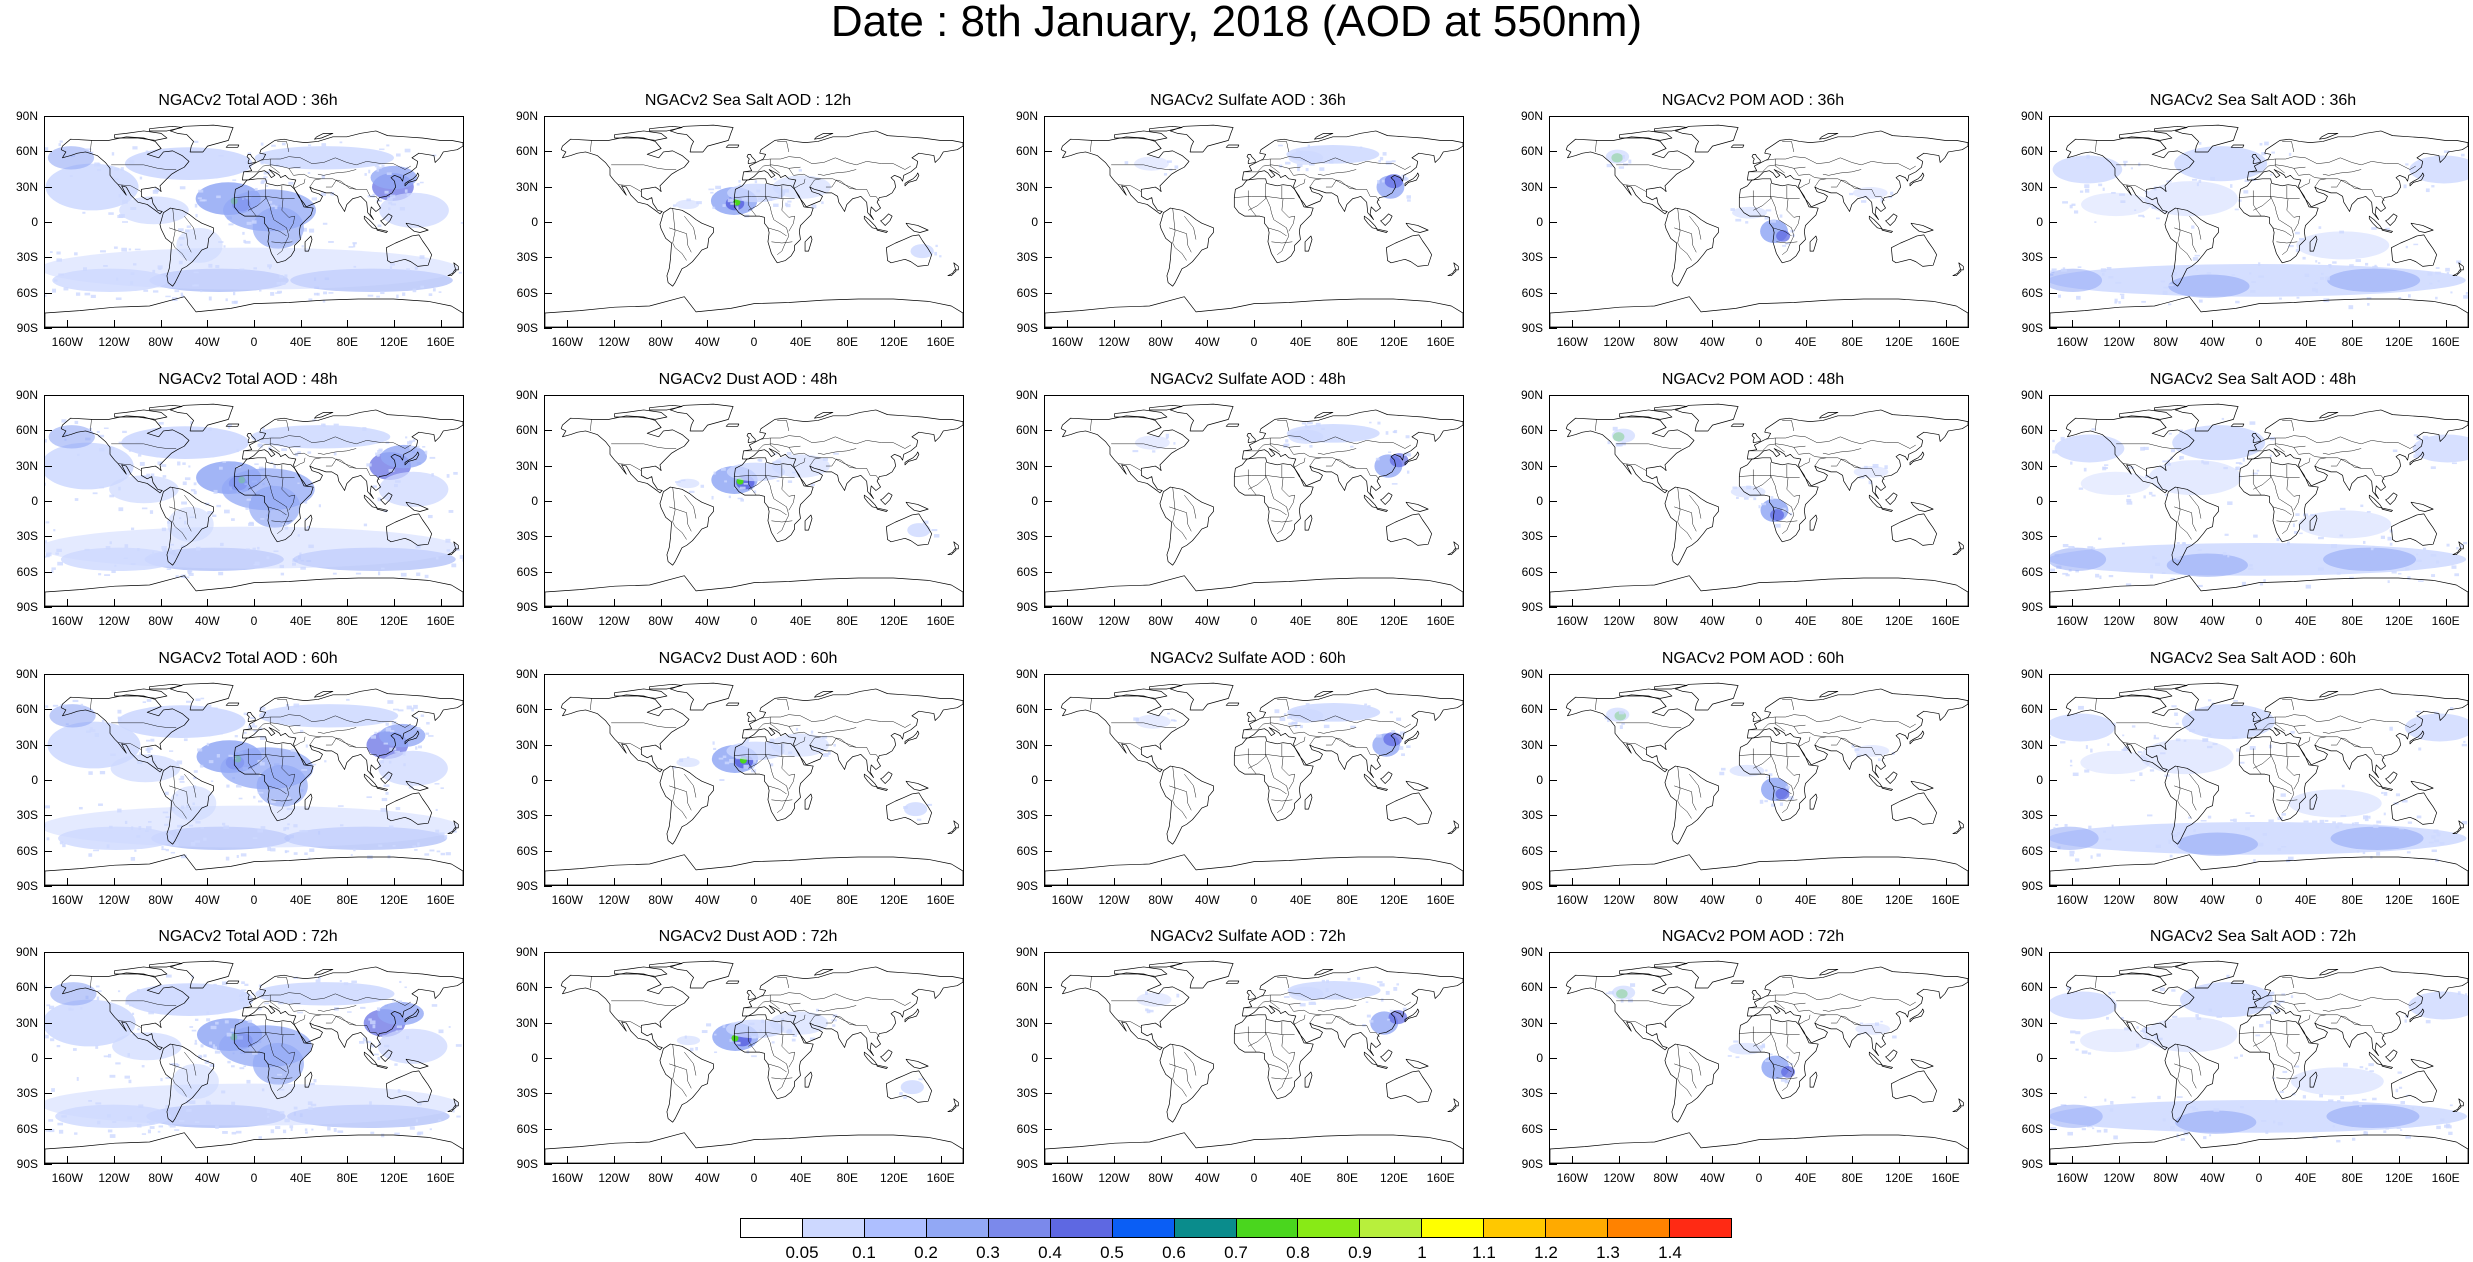 The width and height of the screenshot is (2473, 1262). I want to click on map-frame, so click(754, 780).